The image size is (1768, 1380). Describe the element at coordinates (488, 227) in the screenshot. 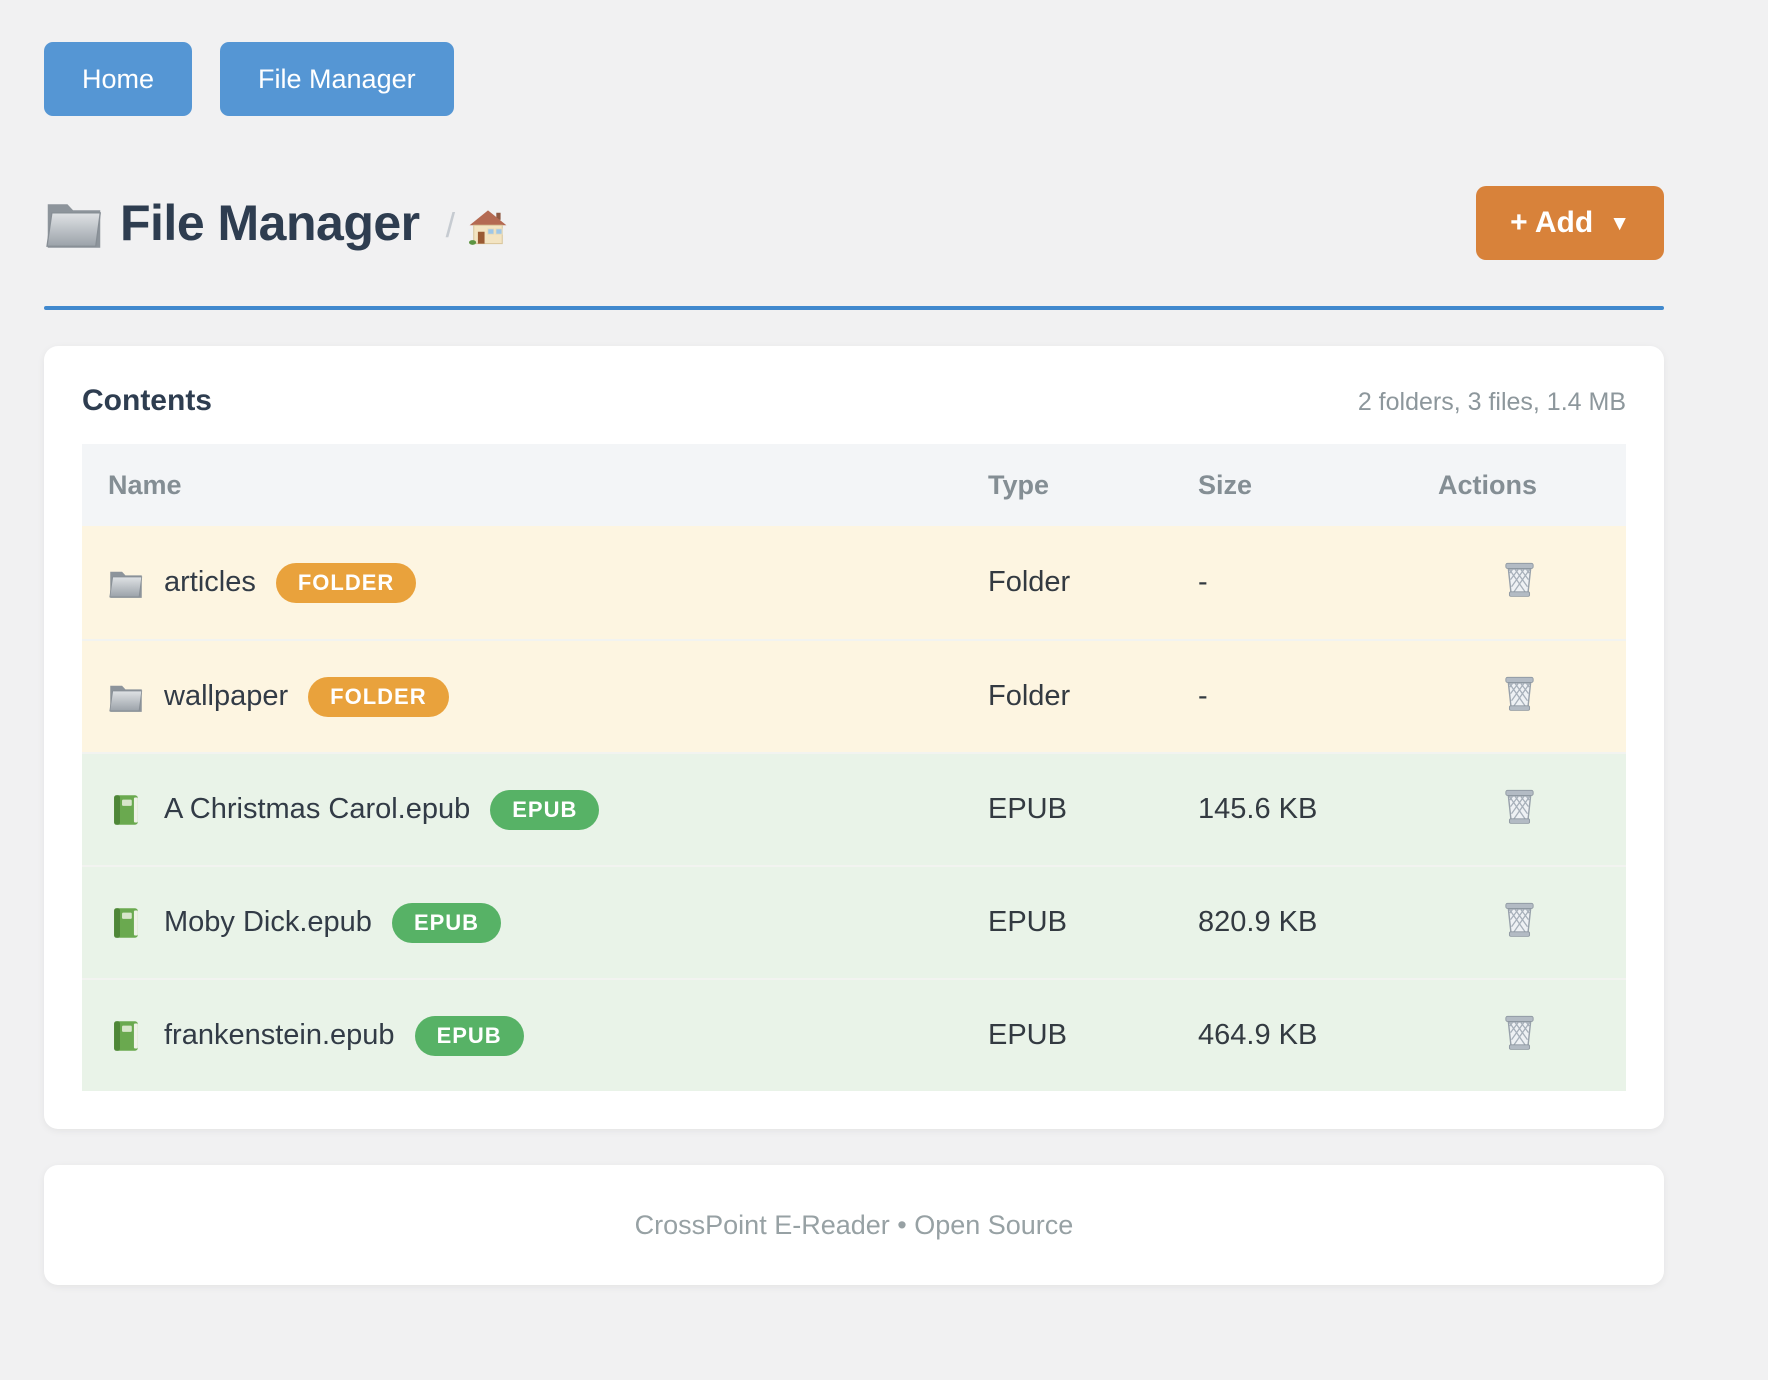

I see `home-icon` at that location.